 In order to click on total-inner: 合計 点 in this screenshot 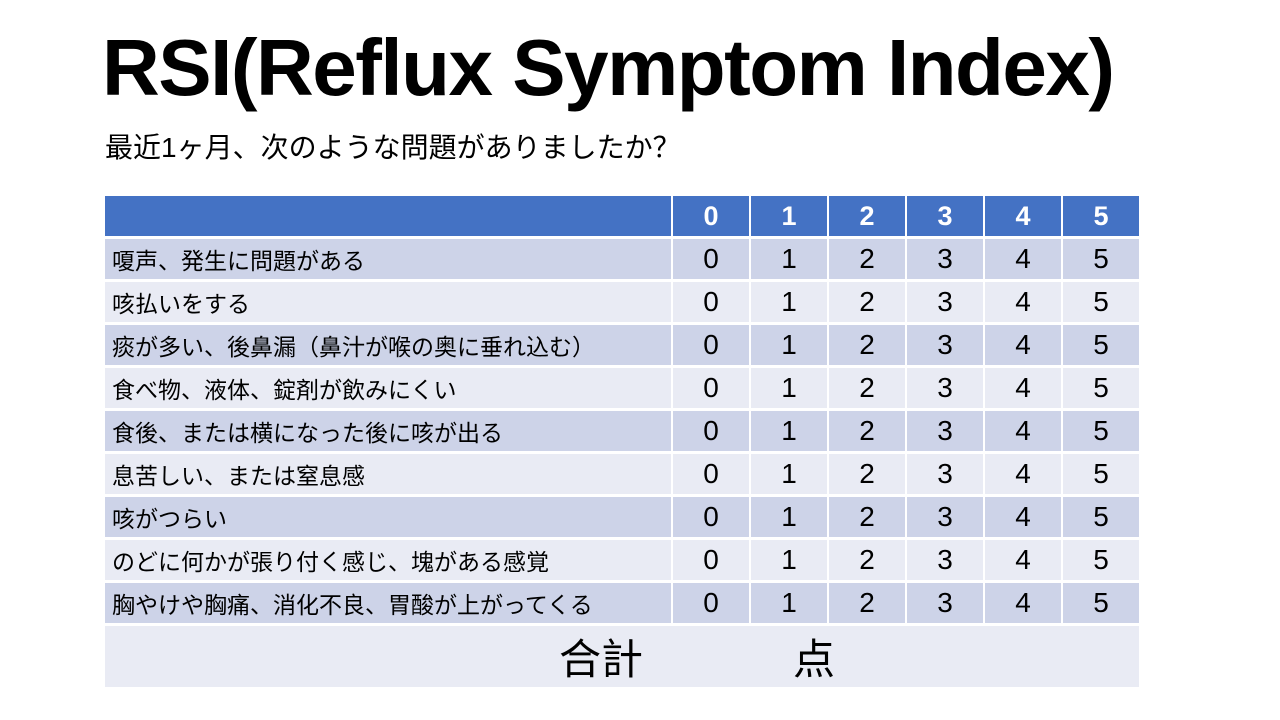, I will do `click(697, 656)`.